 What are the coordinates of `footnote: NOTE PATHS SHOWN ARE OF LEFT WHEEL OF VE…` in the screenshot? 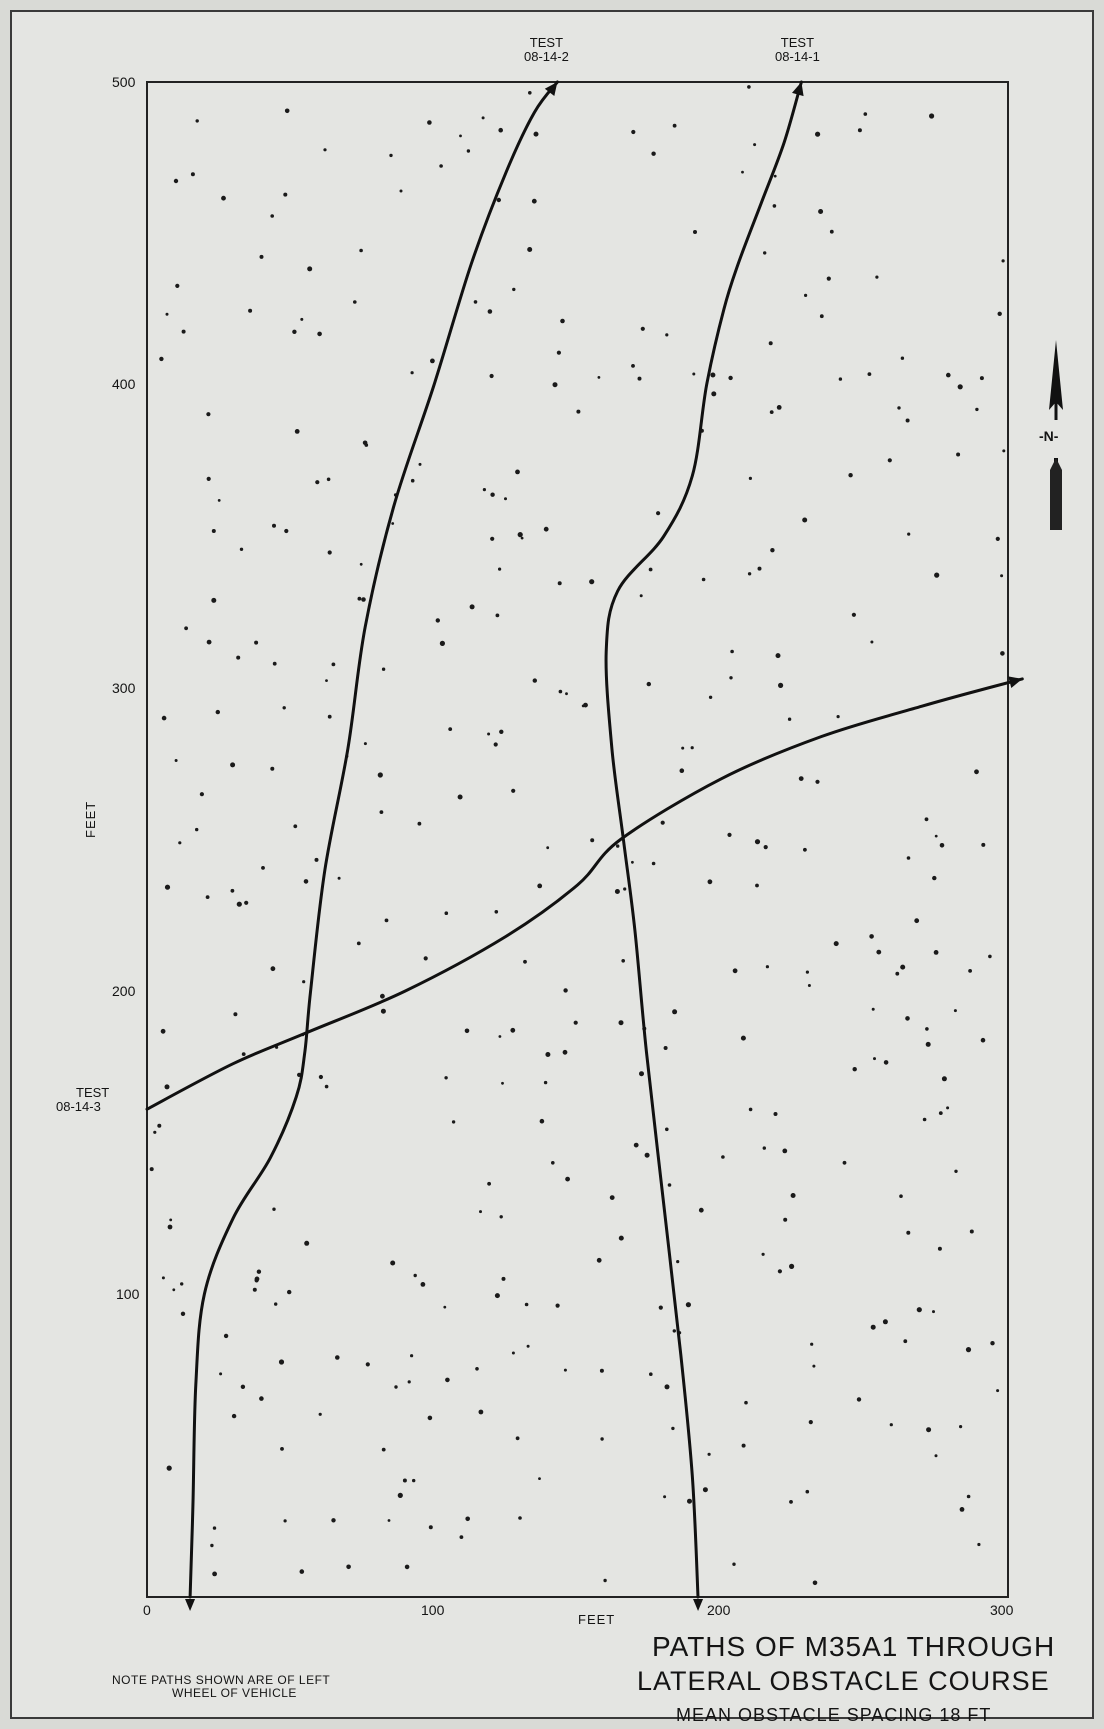 It's located at (221, 1687).